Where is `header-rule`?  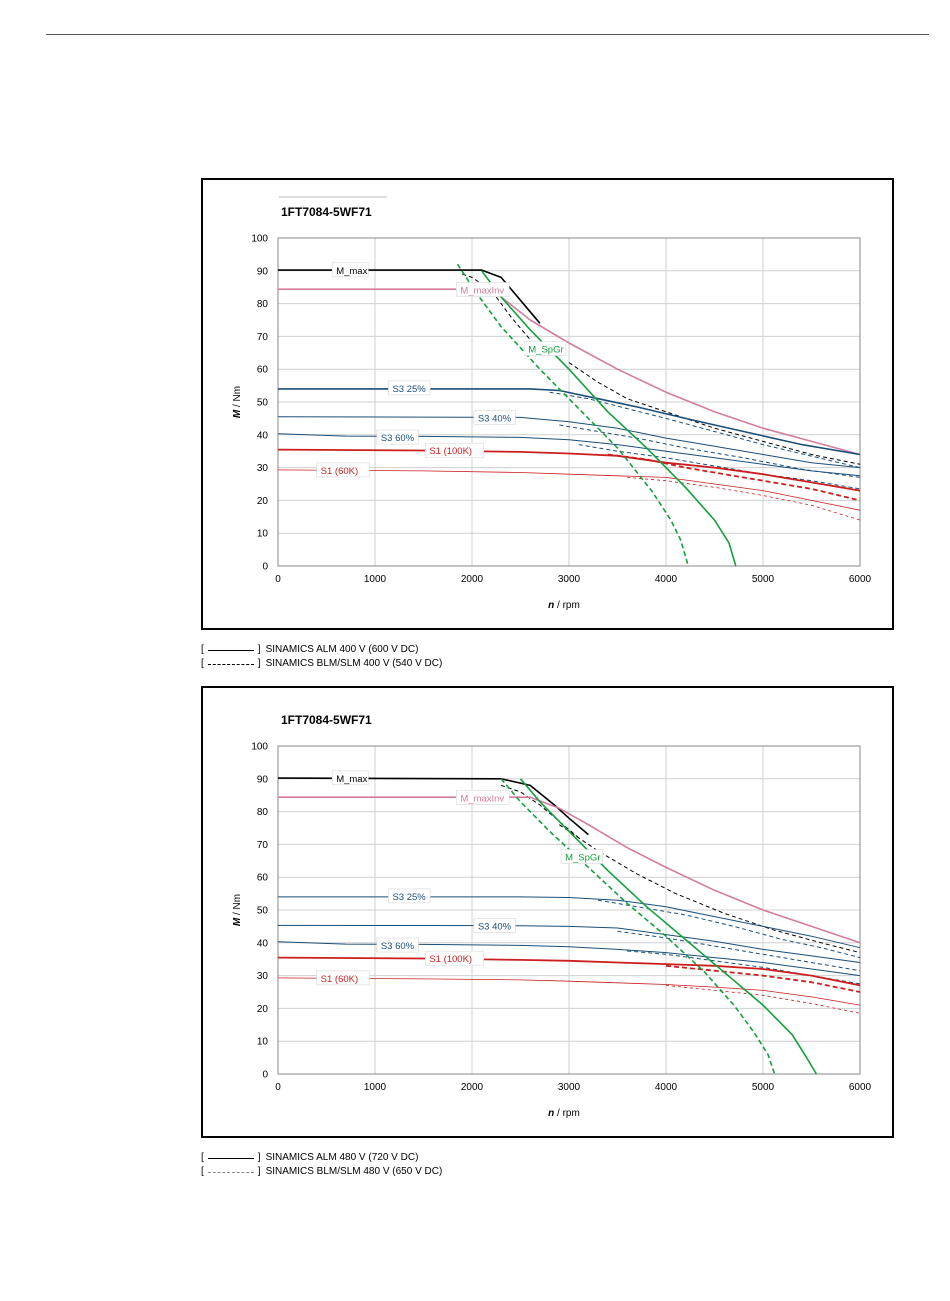
header-rule is located at coordinates (487, 34).